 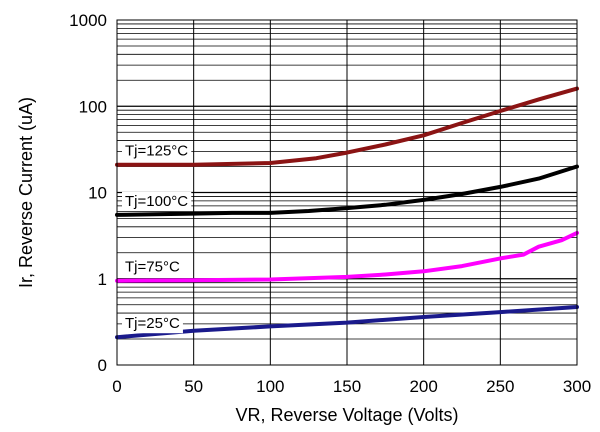 What do you see at coordinates (423, 386) in the screenshot?
I see `x-tick-label: 200` at bounding box center [423, 386].